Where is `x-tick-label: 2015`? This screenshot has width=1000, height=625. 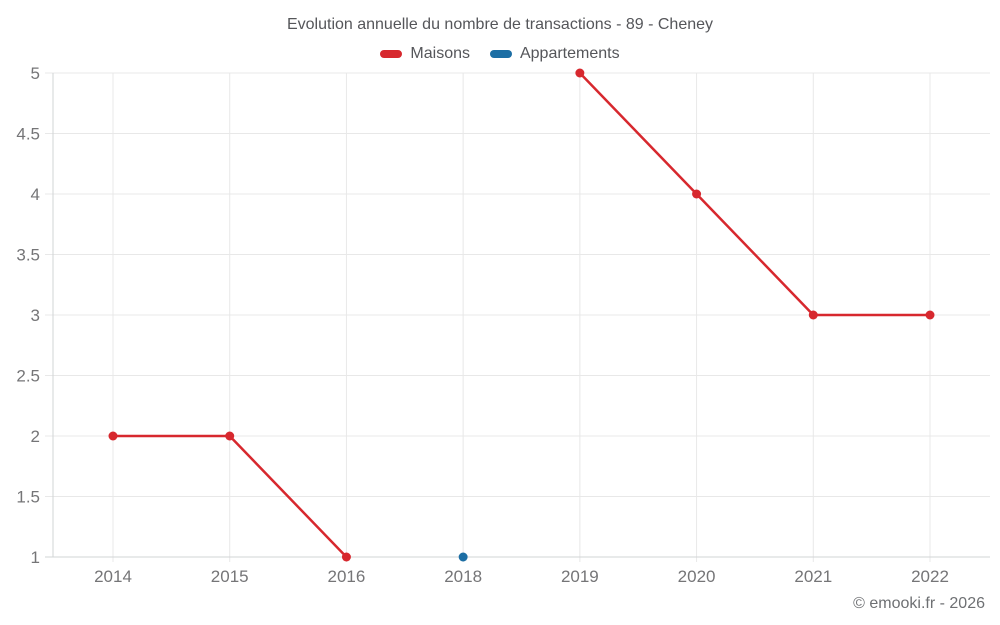
x-tick-label: 2015 is located at coordinates (230, 576).